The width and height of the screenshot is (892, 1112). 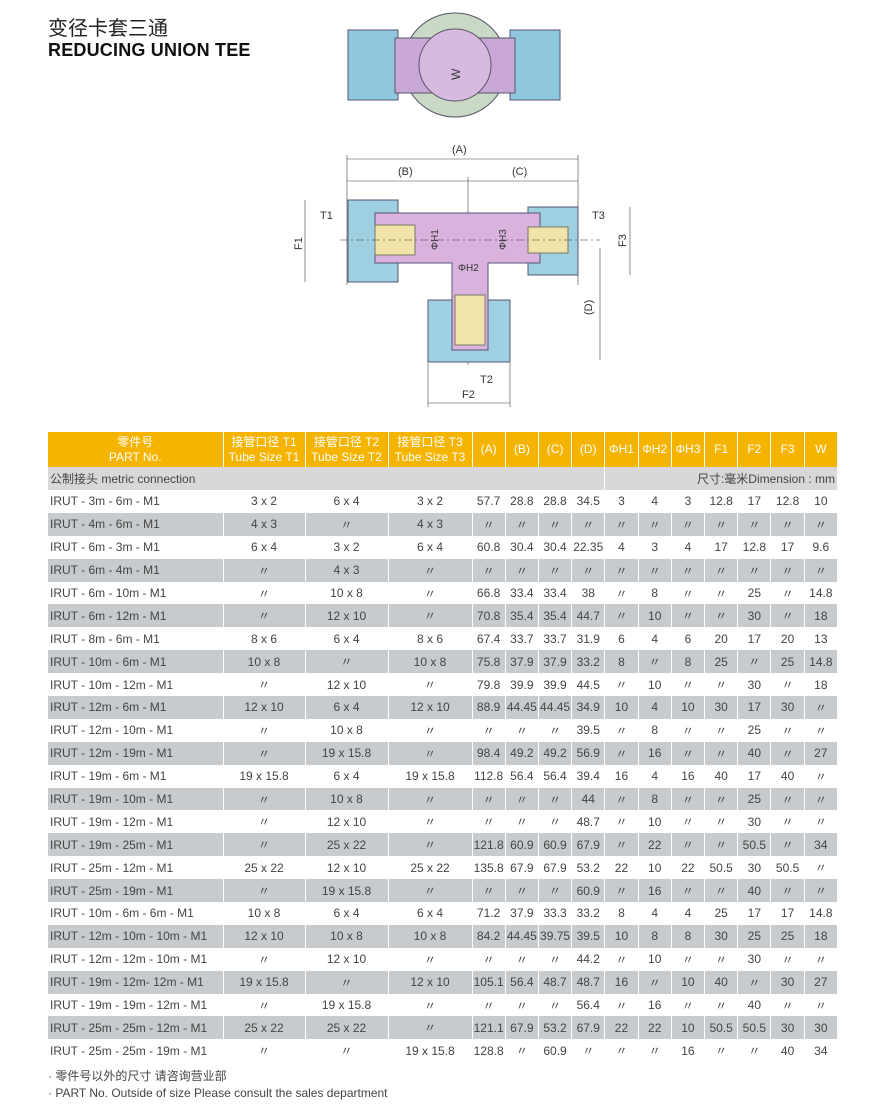 I want to click on part-number: IRUT - 25m - 25m - 12m - M1, so click(x=136, y=1028).